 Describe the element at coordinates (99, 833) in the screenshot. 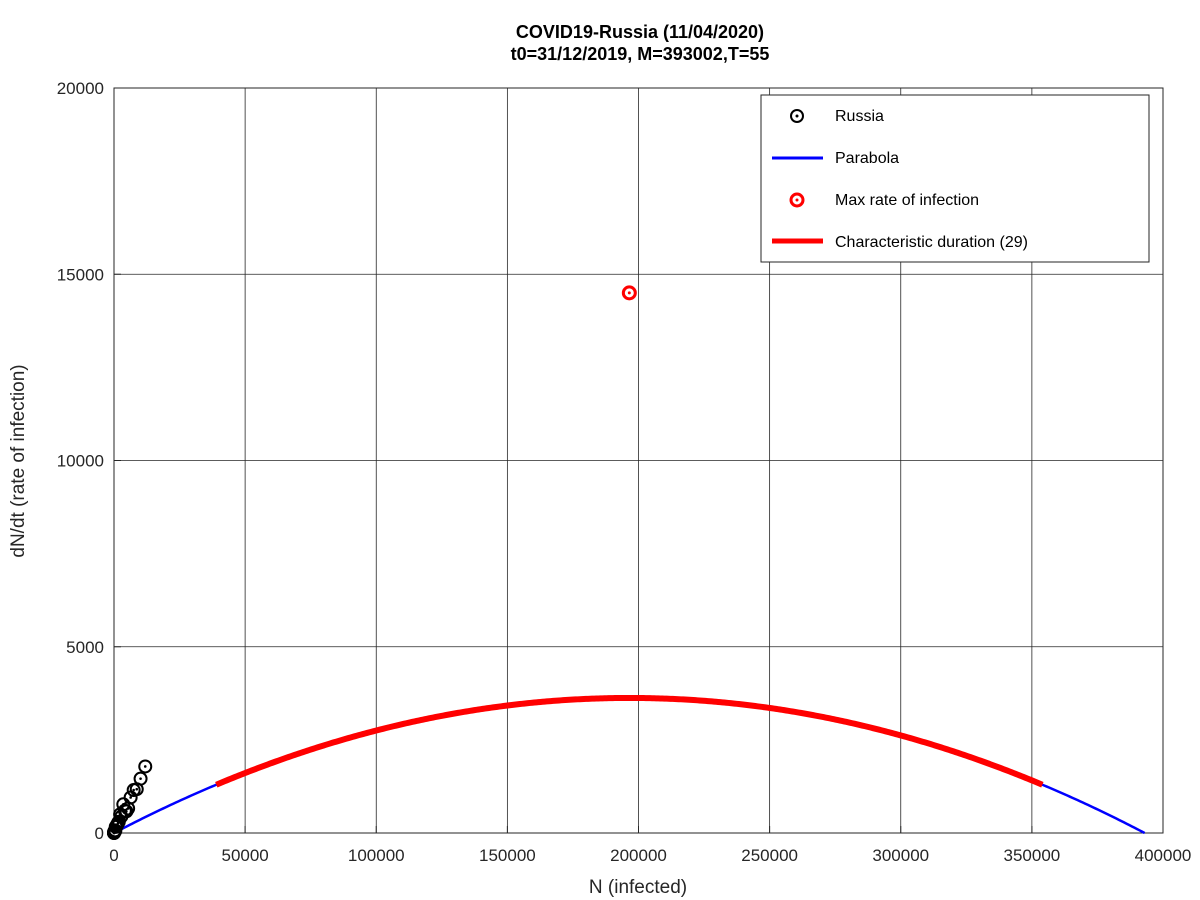

I see `y-tick-label: 0` at that location.